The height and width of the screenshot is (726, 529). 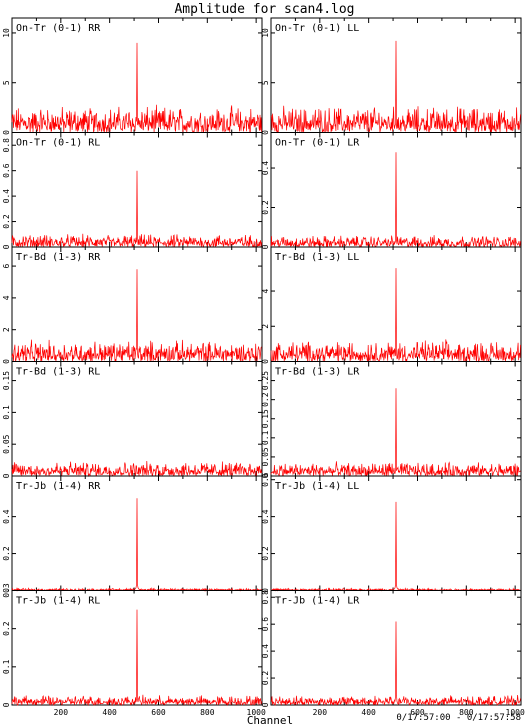 I want to click on panel-title: On-Tr (0-1) LL, so click(x=317, y=28).